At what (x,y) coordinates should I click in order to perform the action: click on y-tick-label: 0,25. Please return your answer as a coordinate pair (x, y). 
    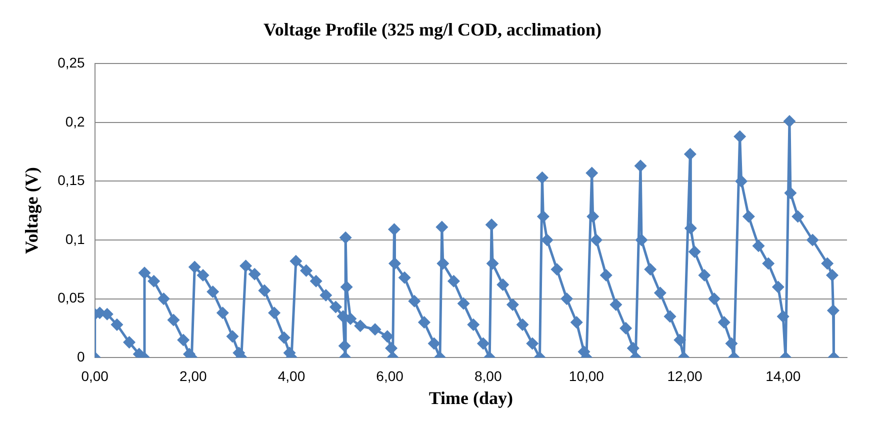
    Looking at the image, I should click on (72, 62).